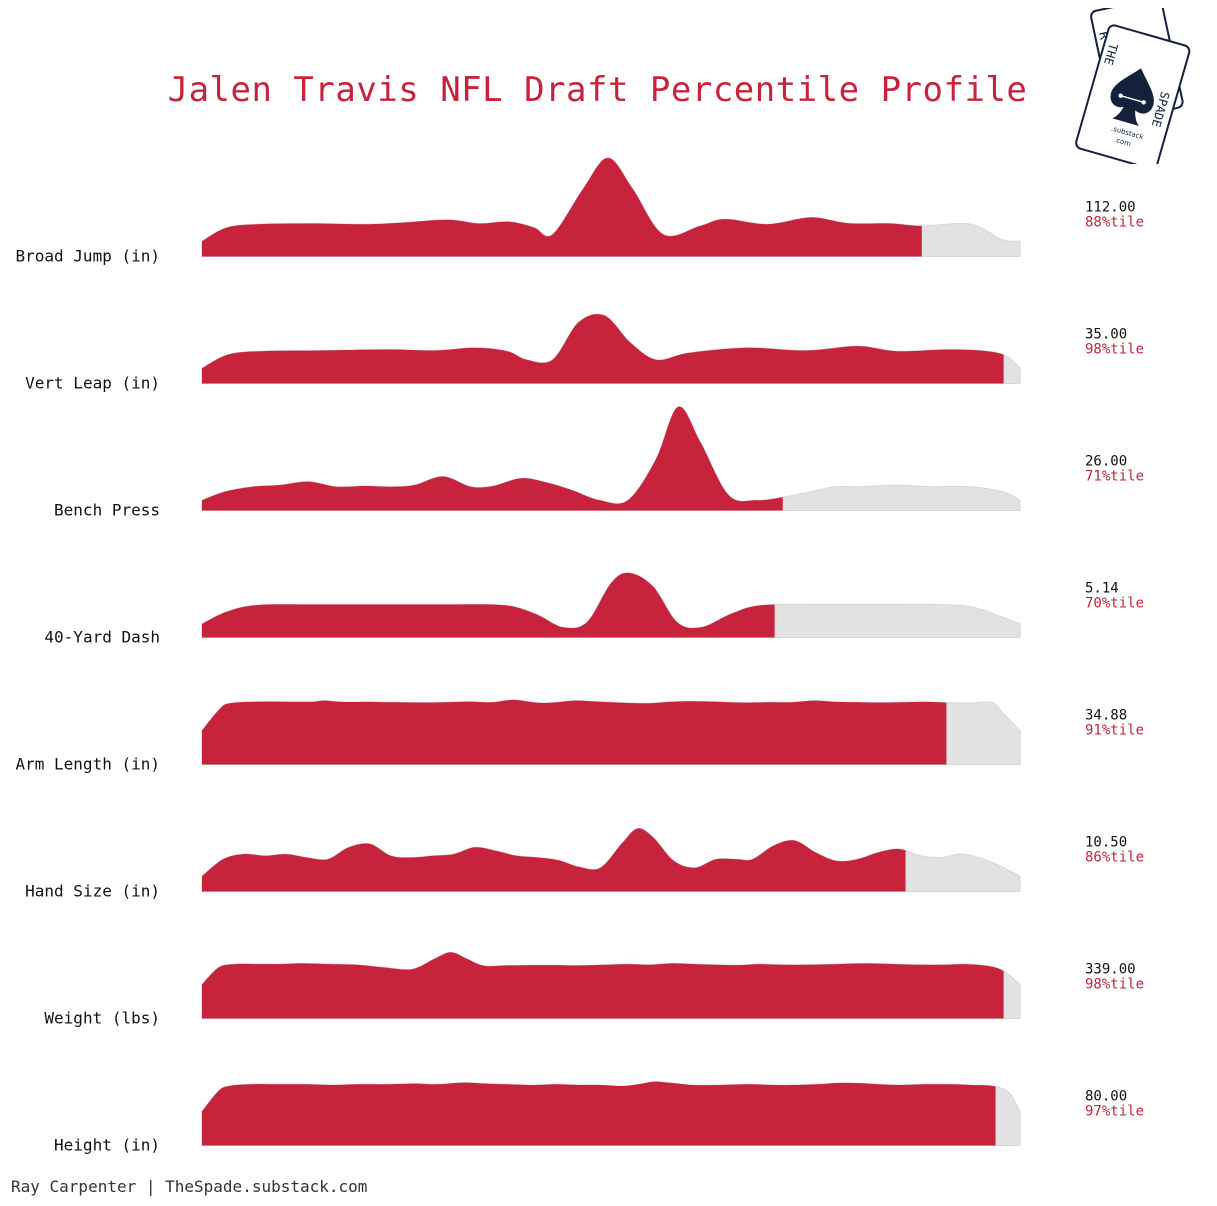 The image size is (1217, 1206). I want to click on metric-value: 339.00, so click(1110, 970).